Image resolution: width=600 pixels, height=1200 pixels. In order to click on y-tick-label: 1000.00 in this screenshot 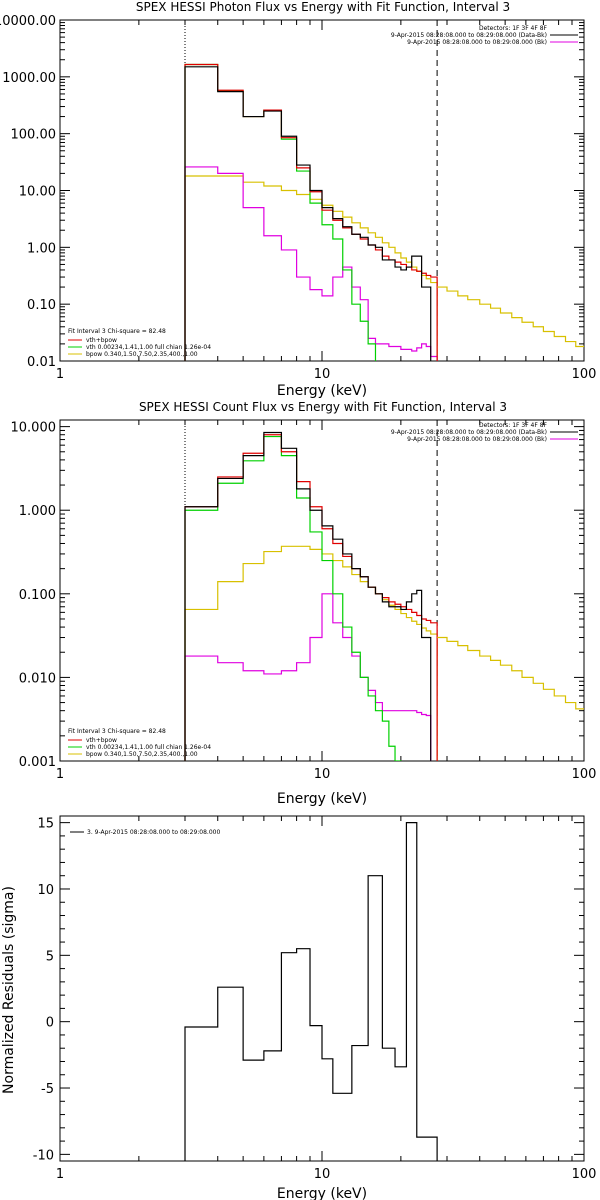, I will do `click(29, 78)`.